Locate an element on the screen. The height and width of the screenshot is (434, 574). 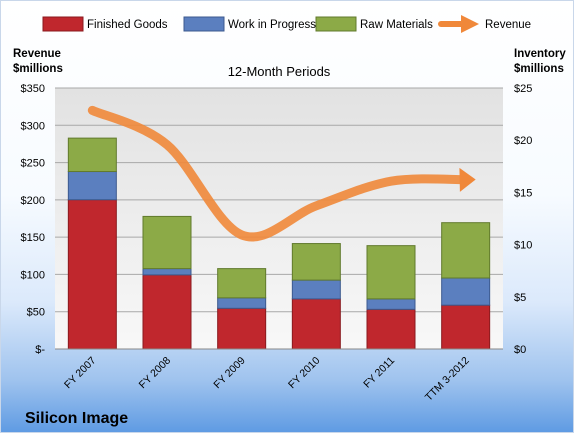
left-axis-title-line1: Revenue is located at coordinates (37, 54).